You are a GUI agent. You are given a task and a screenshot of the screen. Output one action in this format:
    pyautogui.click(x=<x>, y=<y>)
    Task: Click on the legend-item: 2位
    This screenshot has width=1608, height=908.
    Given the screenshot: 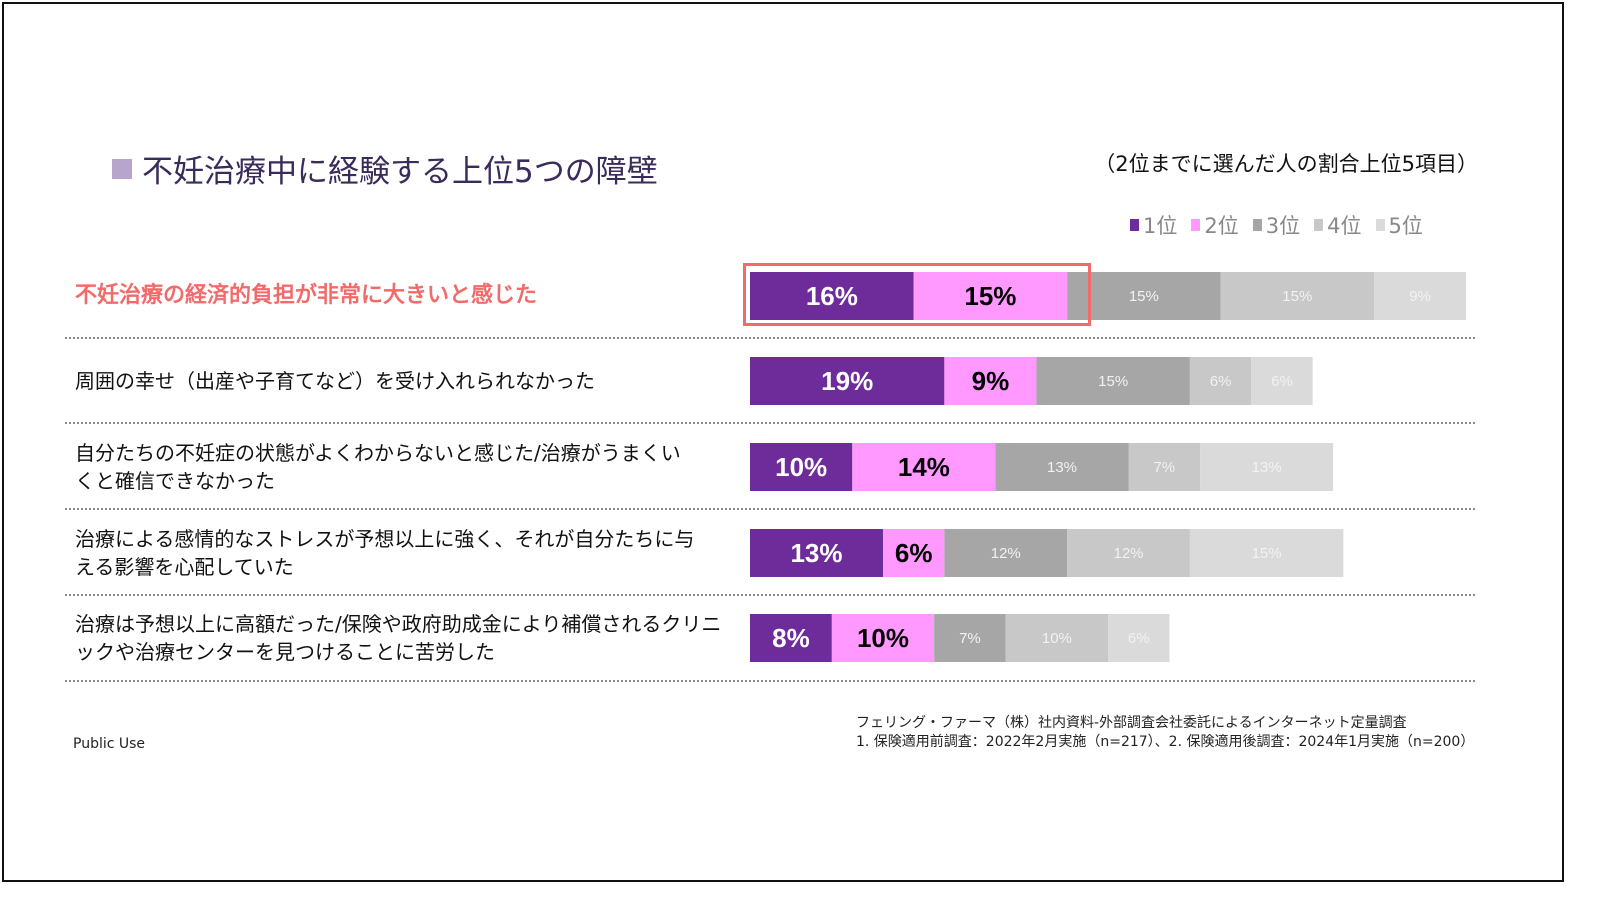 What is the action you would take?
    pyautogui.click(x=1215, y=225)
    